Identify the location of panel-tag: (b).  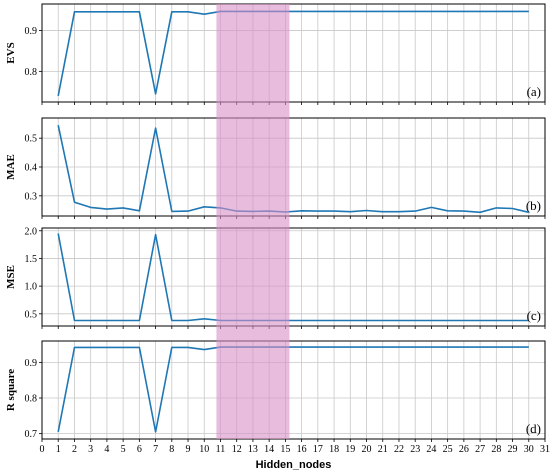
(533, 205).